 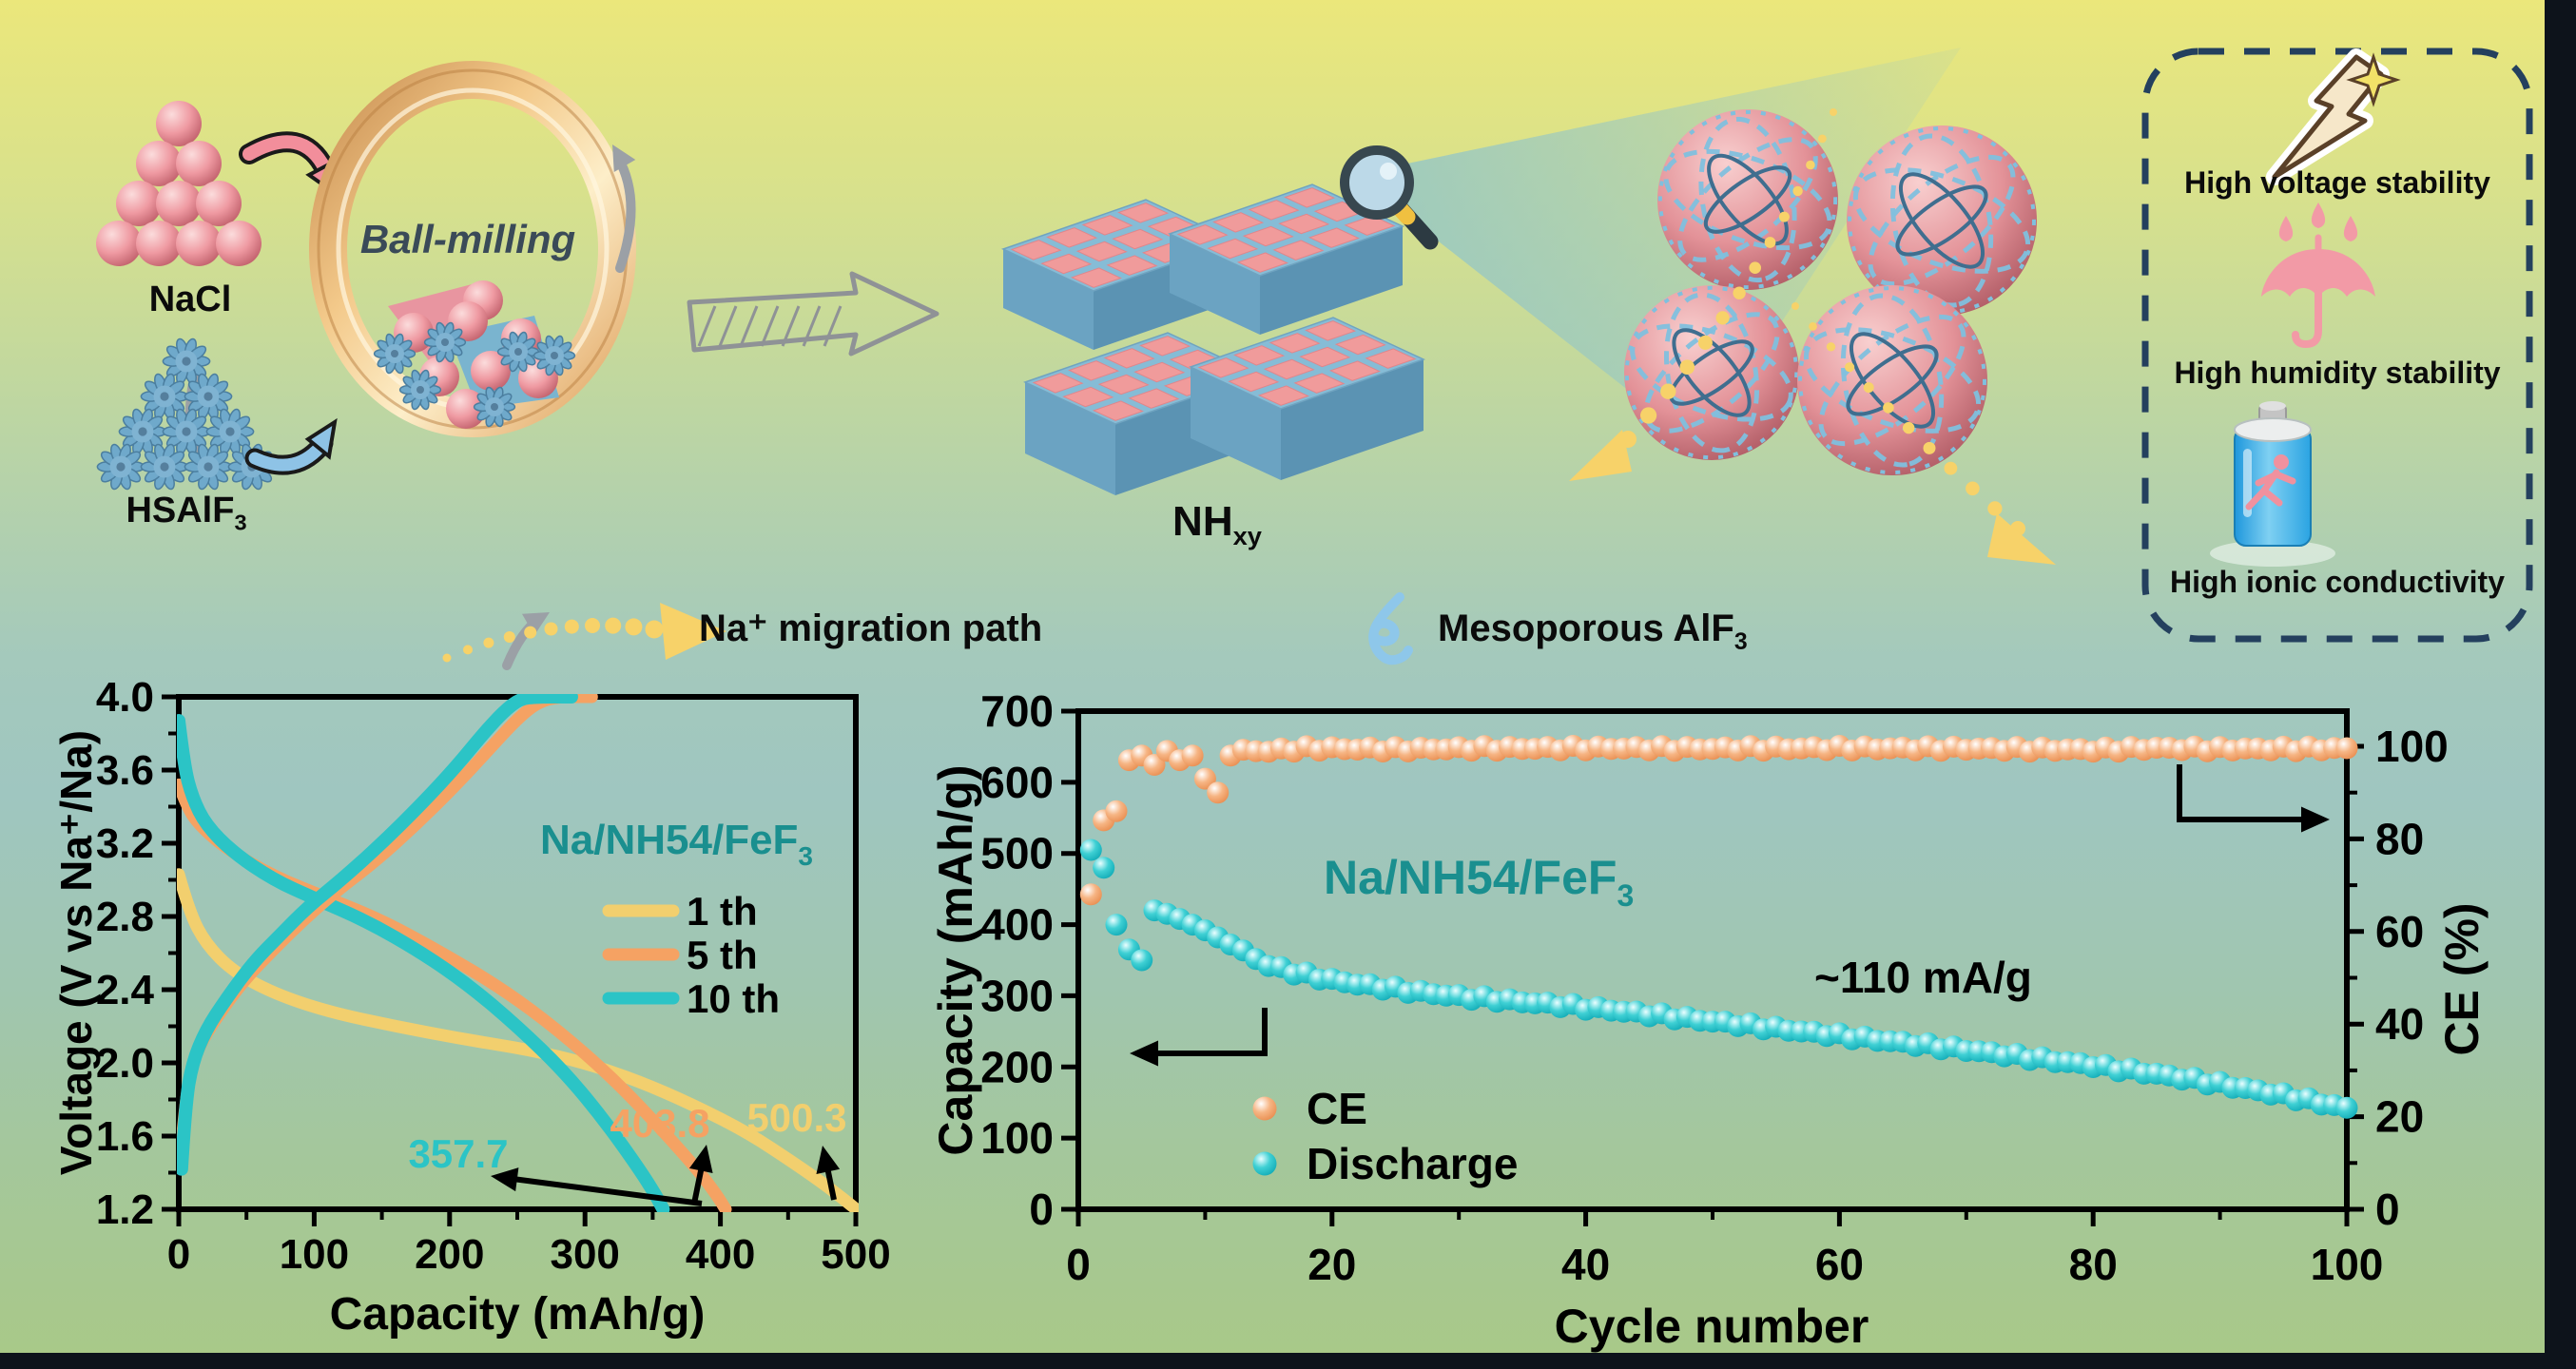 I want to click on blue-arrow-icon, so click(x=291, y=446).